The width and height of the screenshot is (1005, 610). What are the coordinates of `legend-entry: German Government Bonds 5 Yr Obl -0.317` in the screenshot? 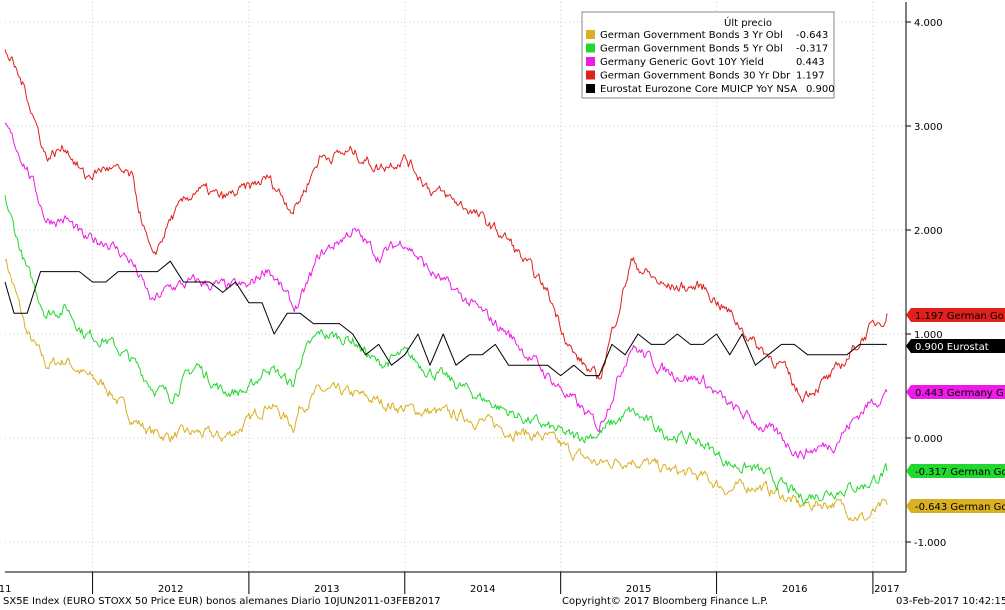 It's located at (707, 49).